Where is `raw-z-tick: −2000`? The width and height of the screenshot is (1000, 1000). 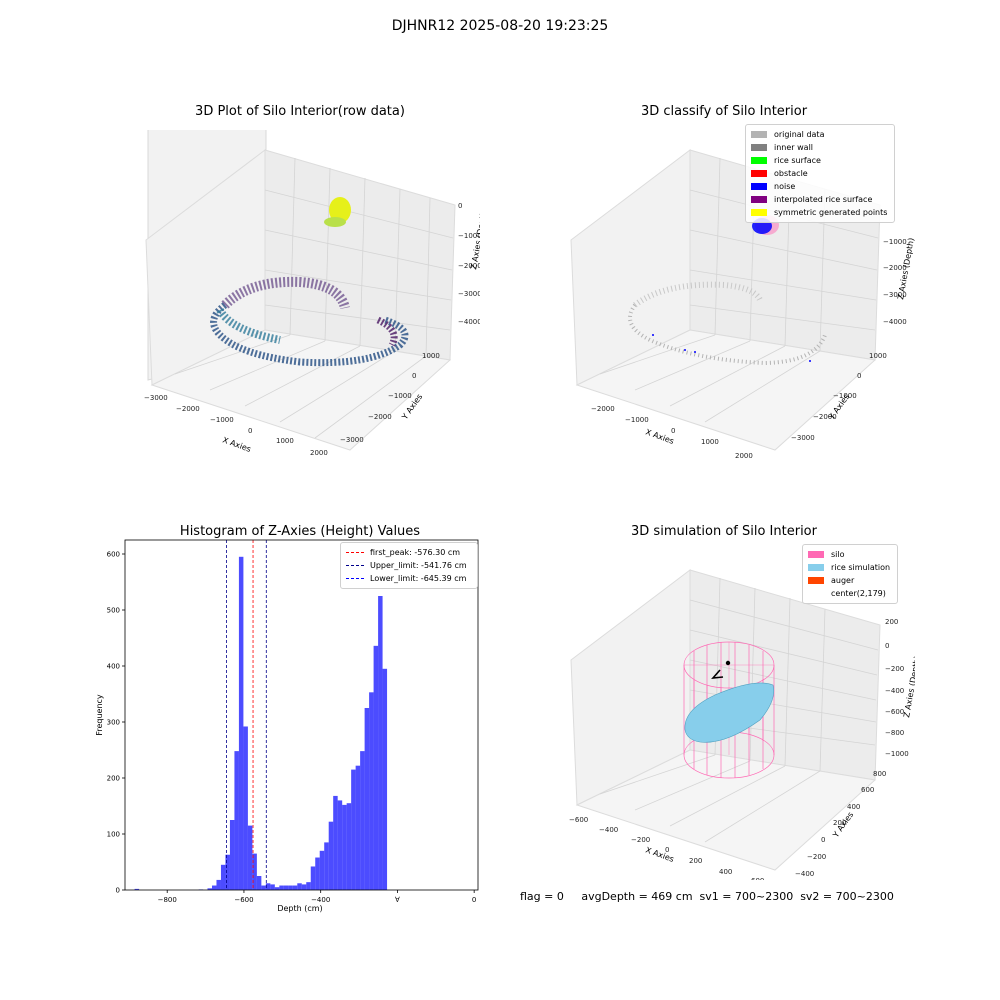 raw-z-tick: −2000 is located at coordinates (469, 266).